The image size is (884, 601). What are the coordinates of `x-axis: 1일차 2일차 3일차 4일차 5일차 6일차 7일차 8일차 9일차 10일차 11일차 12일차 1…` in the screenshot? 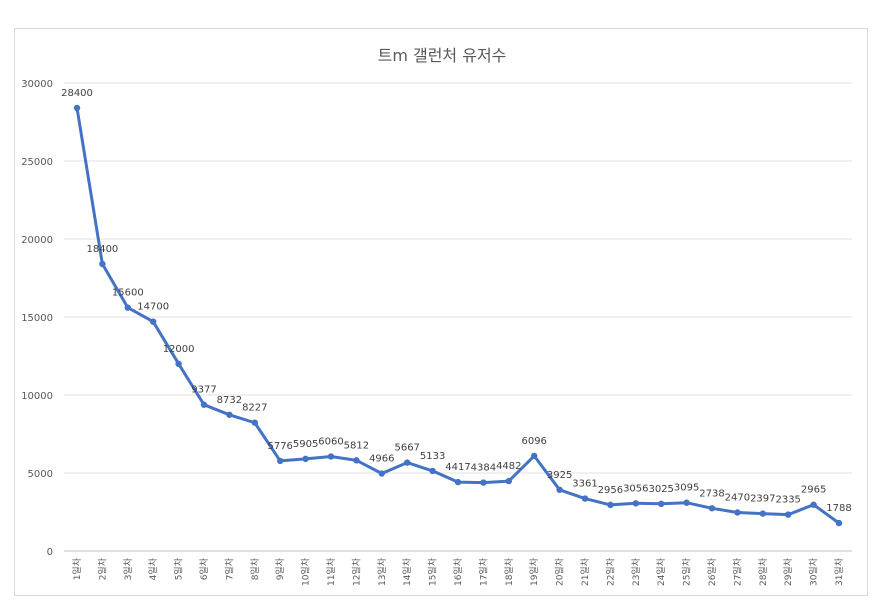 It's located at (458, 571).